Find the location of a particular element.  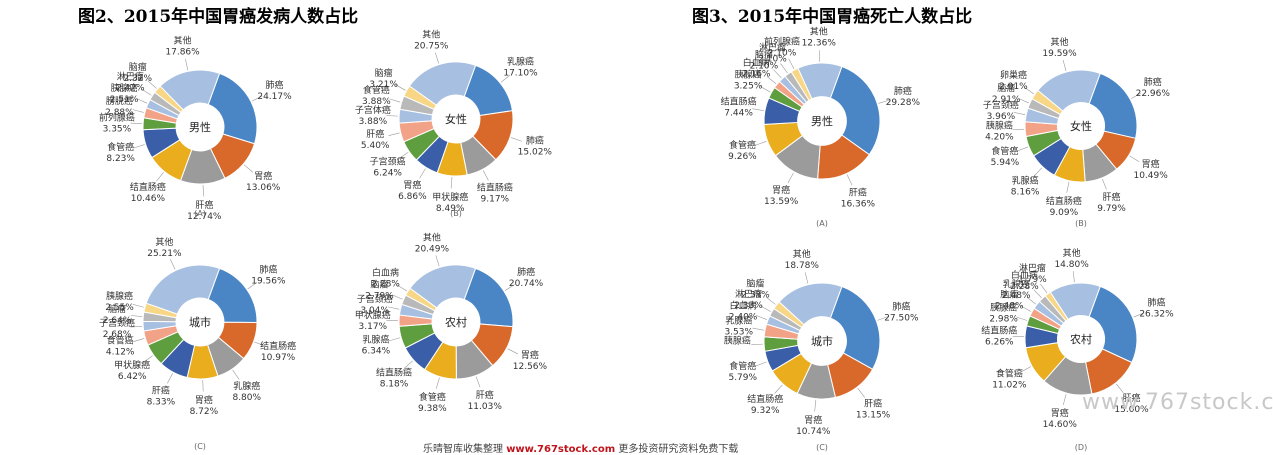

slice-value-0-4: 8.23% is located at coordinates (120, 159).